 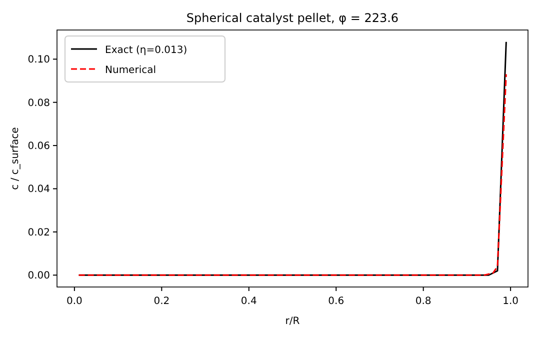 I want to click on legend-label: Exact (η=0.013), so click(x=146, y=50).